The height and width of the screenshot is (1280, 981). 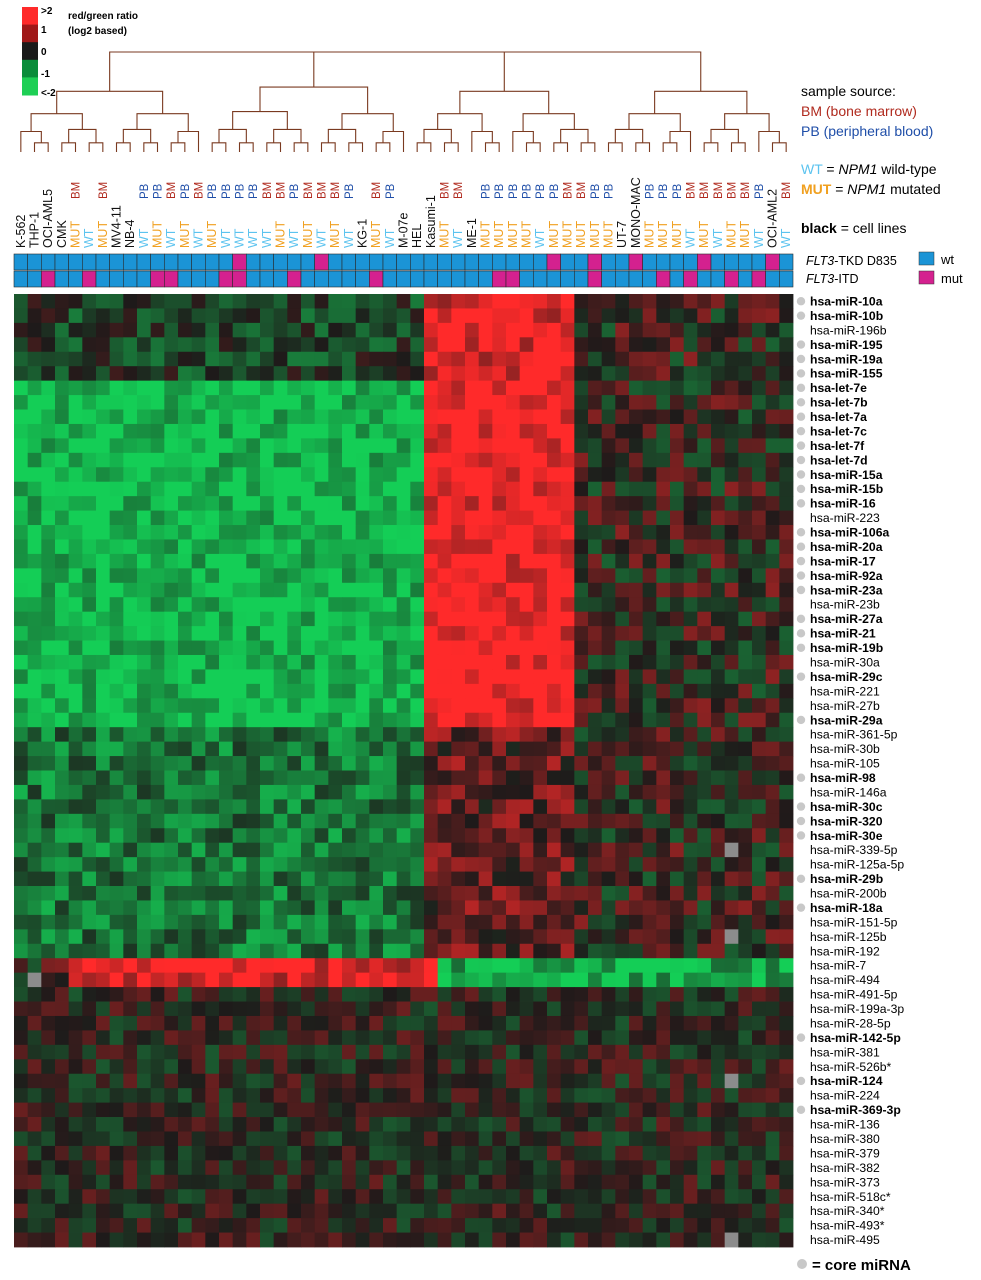 What do you see at coordinates (832, 279) in the screenshot?
I see `flt3-itd-label: FLT3-ITD` at bounding box center [832, 279].